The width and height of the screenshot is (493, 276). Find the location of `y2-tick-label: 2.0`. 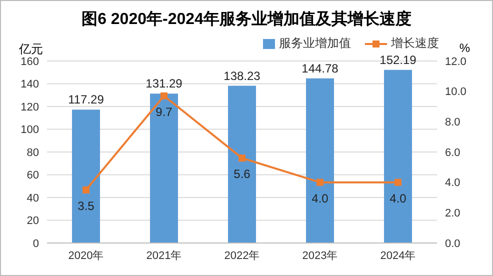

y2-tick-label: 2.0 is located at coordinates (452, 214).